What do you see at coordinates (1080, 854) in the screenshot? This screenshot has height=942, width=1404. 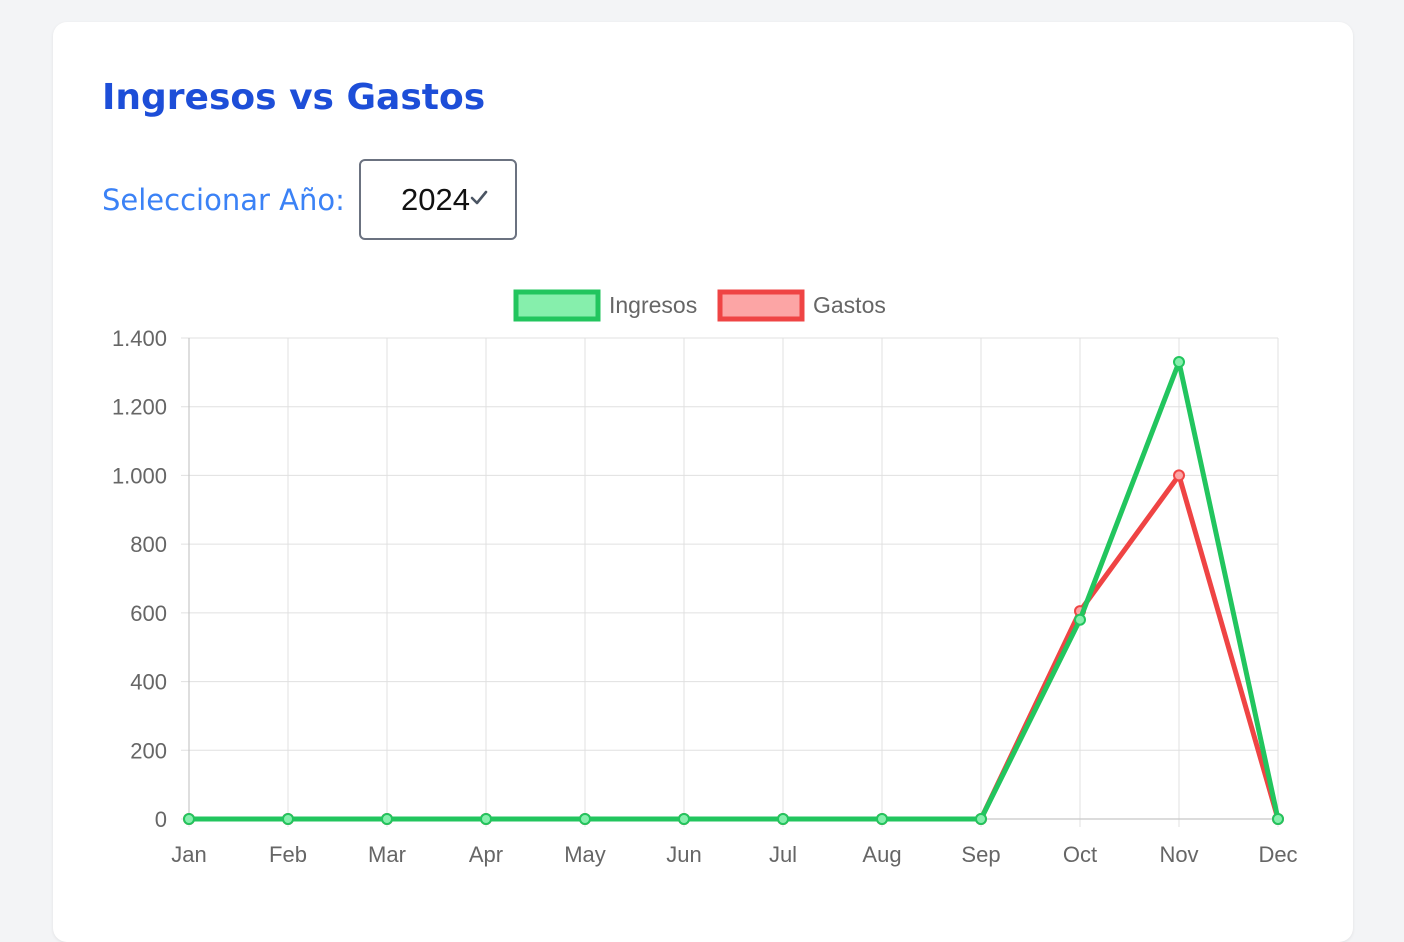 I see `x-tick-label: Oct` at bounding box center [1080, 854].